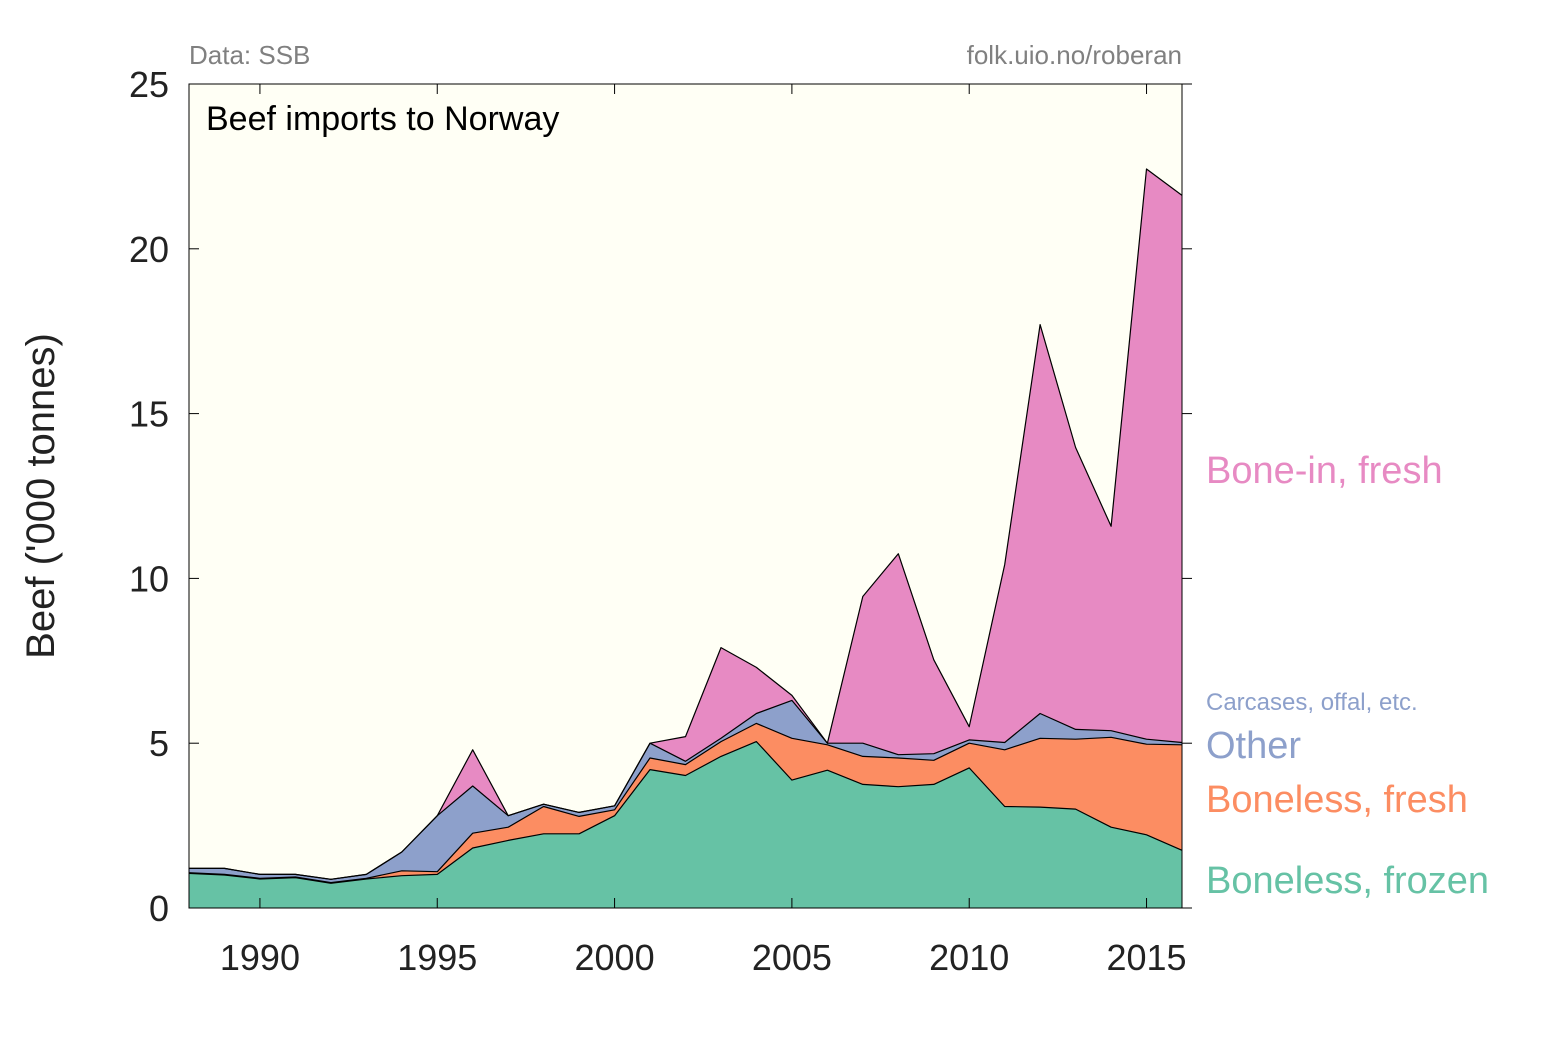 The image size is (1563, 1042). Describe the element at coordinates (1337, 800) in the screenshot. I see `series-label-boneless-fresh: Boneless, fresh` at that location.